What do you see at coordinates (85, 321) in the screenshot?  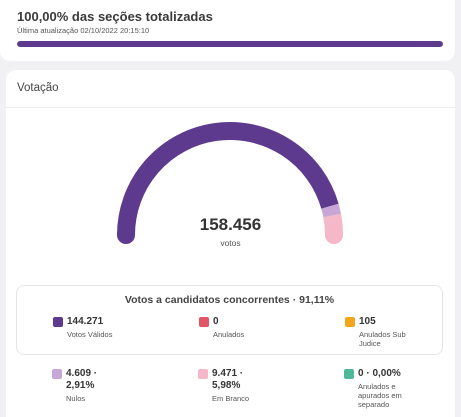 I see `votos-validos-value: 144.271` at bounding box center [85, 321].